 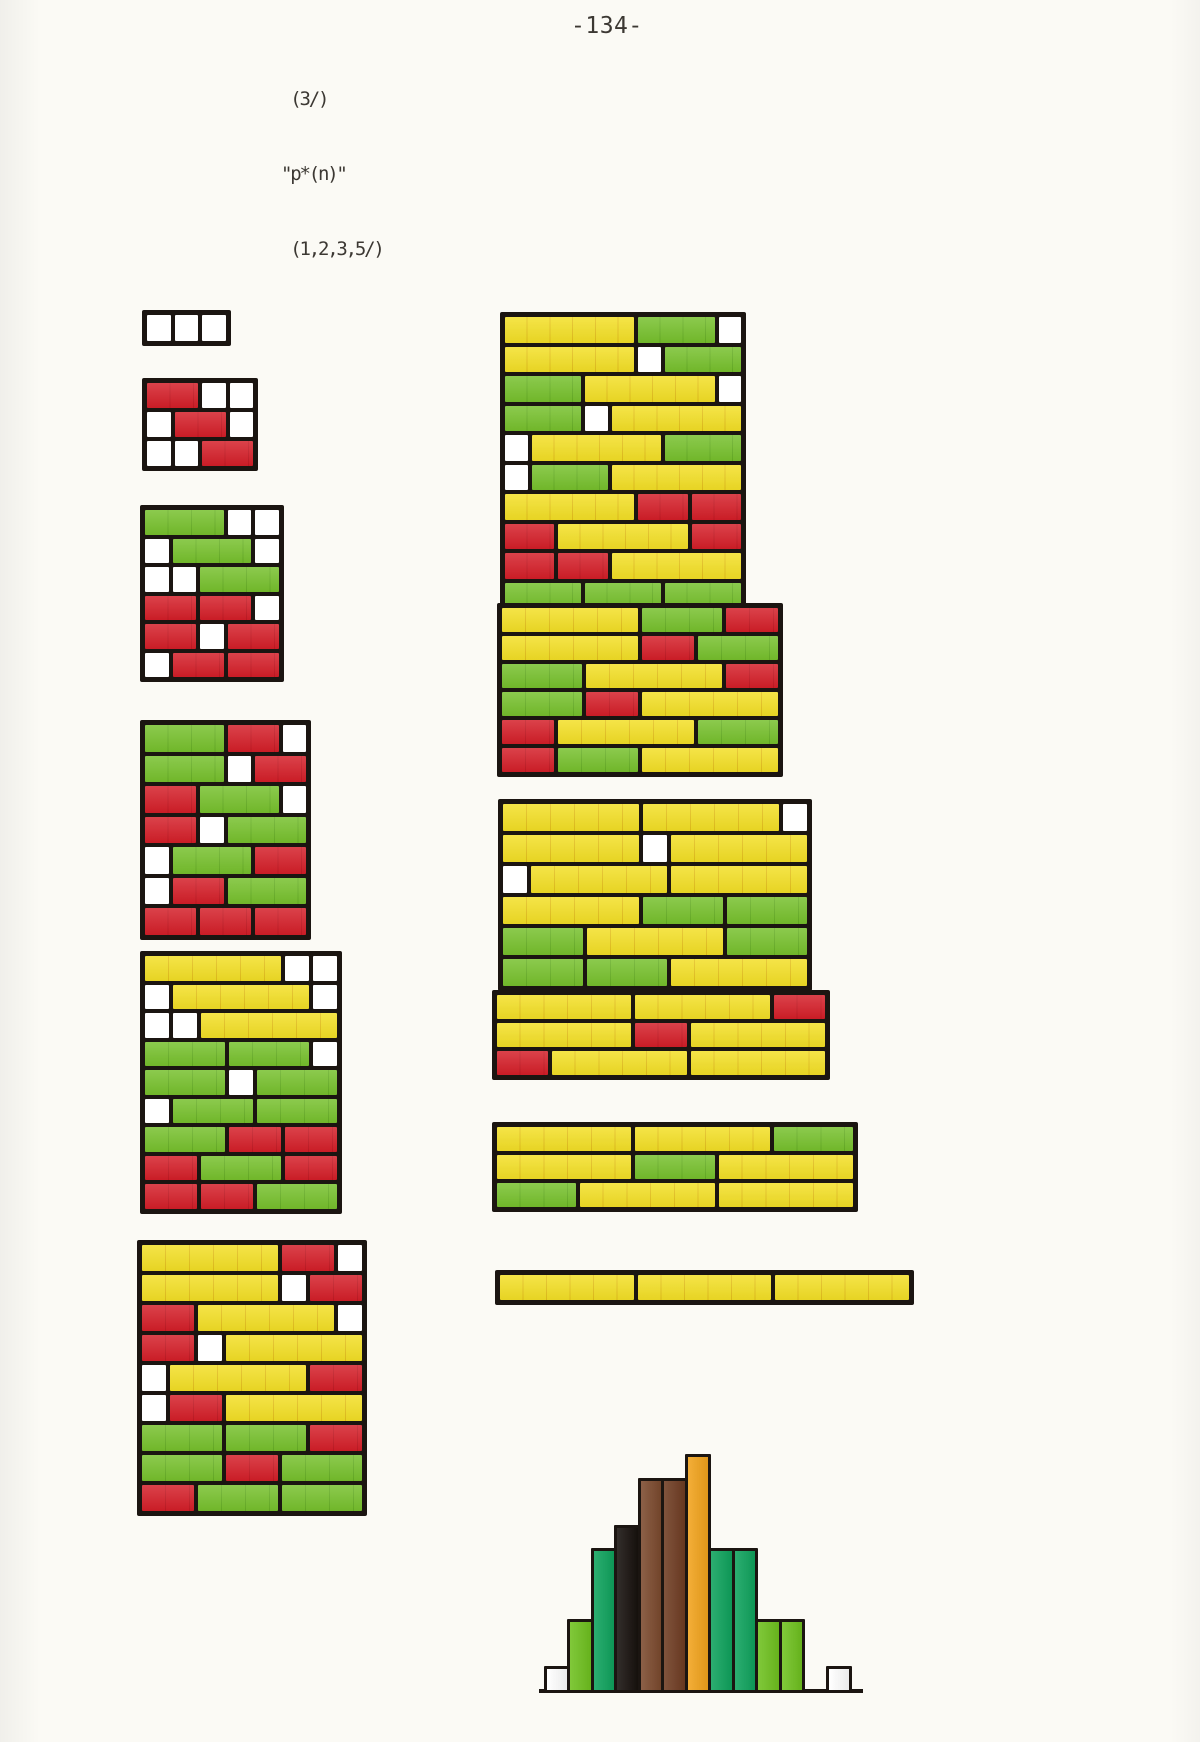 What do you see at coordinates (650, 1585) in the screenshot?
I see `histogram-bar-n7` at bounding box center [650, 1585].